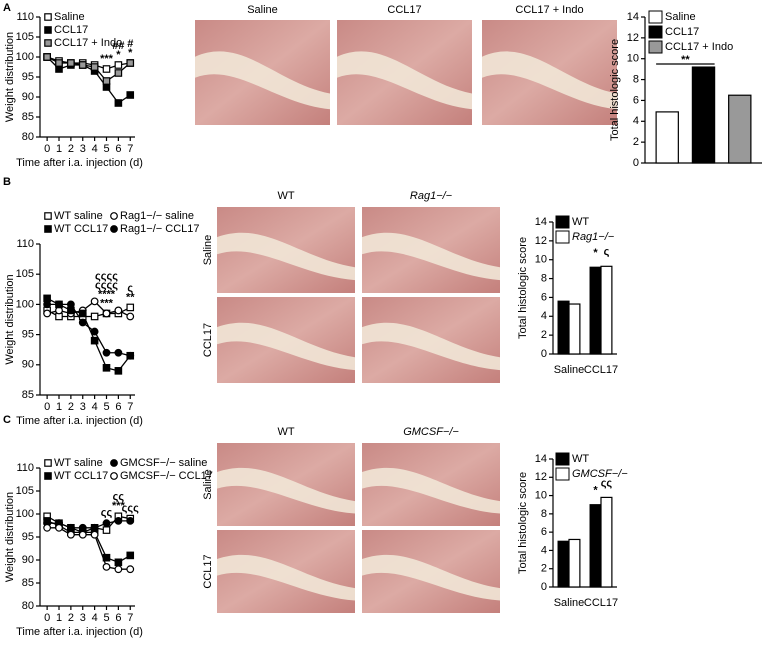  I want to click on x-tick-label: 1, so click(59, 618).